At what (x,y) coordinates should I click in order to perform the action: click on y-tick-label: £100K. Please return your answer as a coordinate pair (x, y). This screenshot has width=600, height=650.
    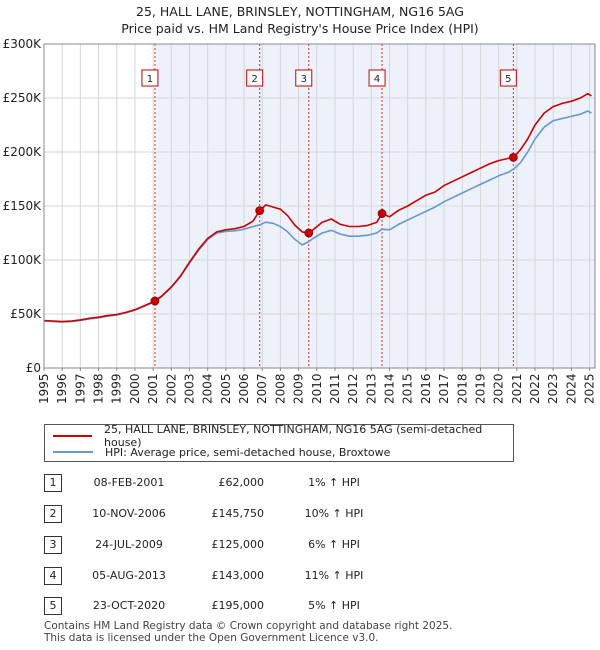
    Looking at the image, I should click on (23, 260).